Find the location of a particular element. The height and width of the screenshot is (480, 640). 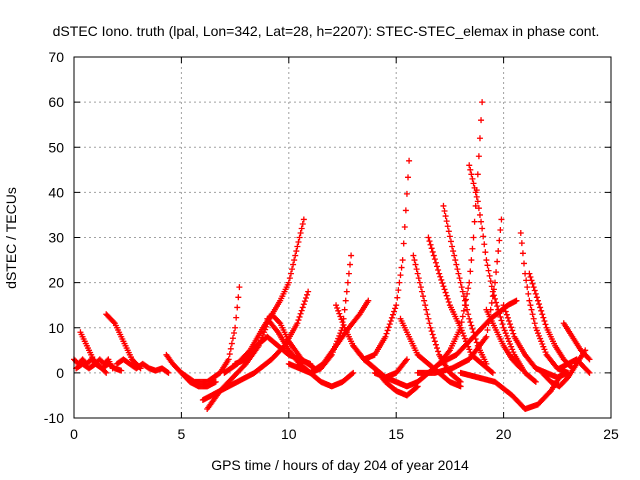

x-tick-label: 10 is located at coordinates (289, 434).